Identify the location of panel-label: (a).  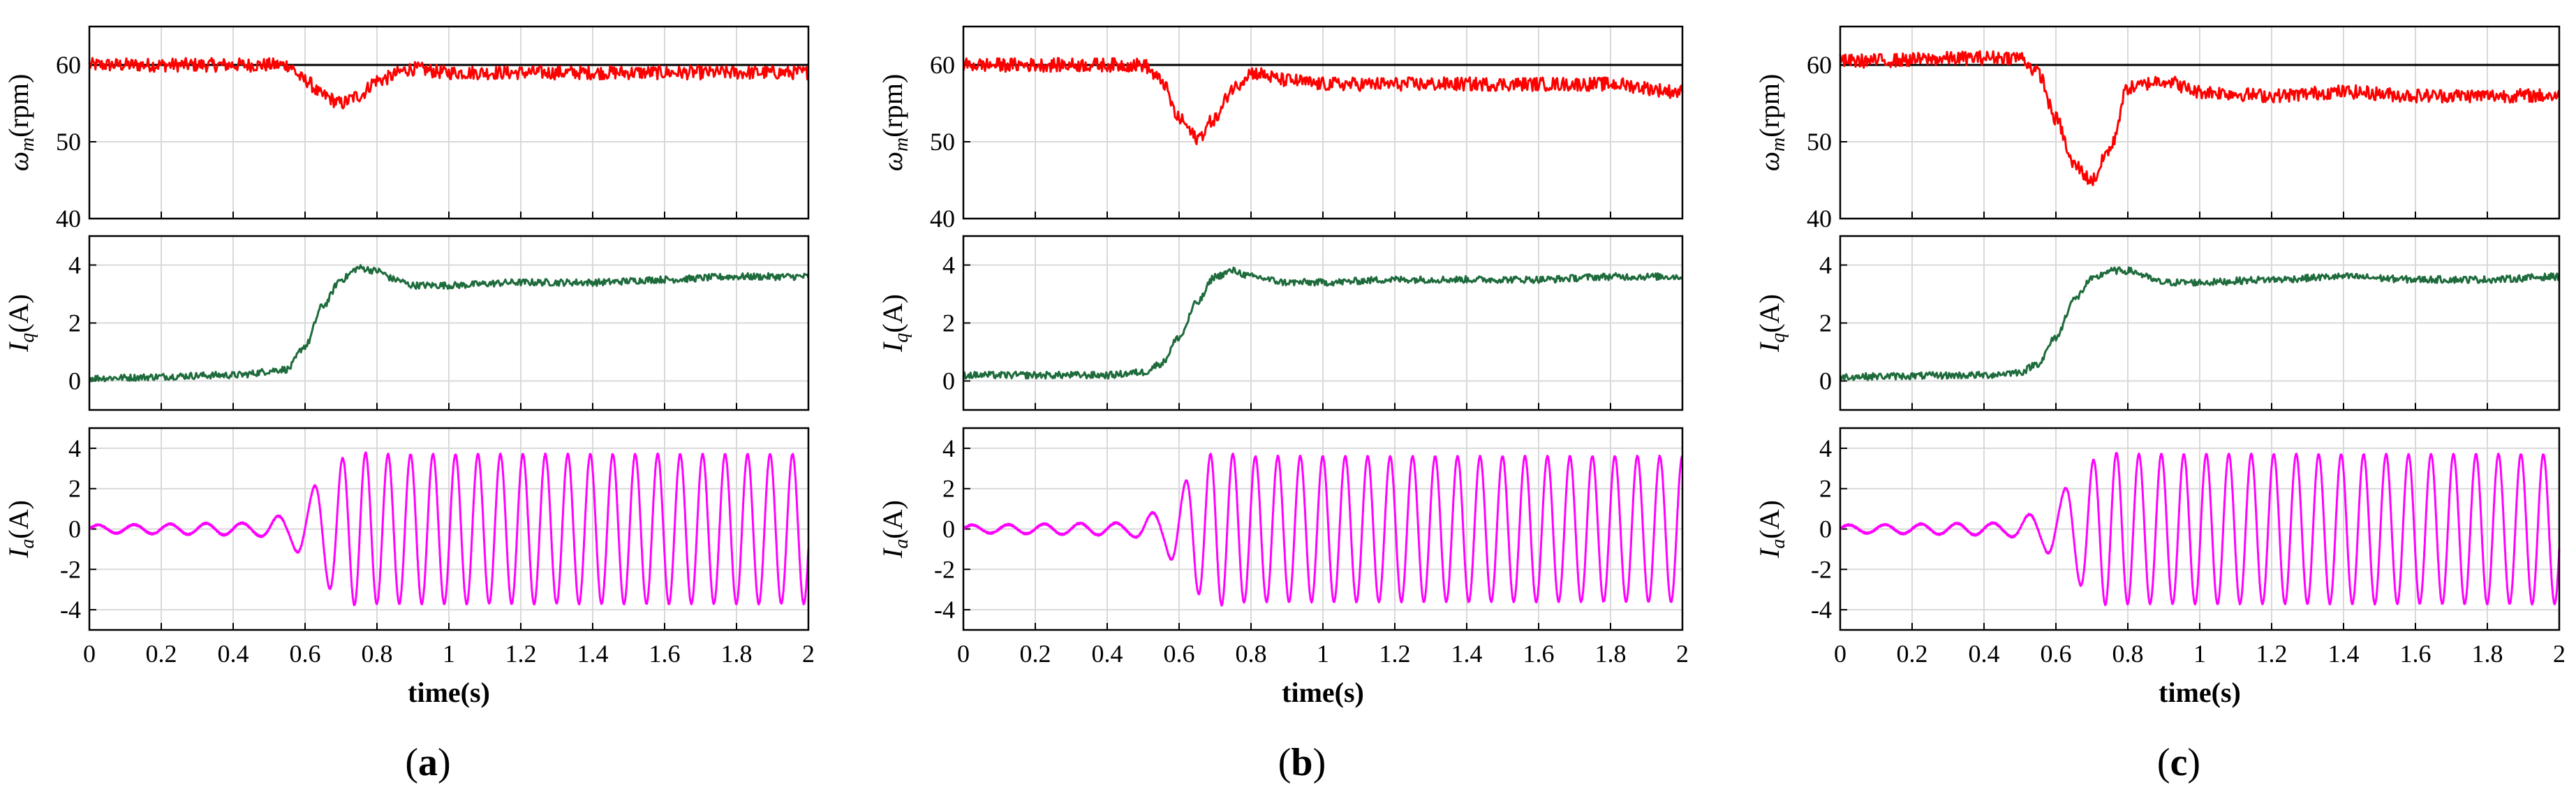
(427, 762).